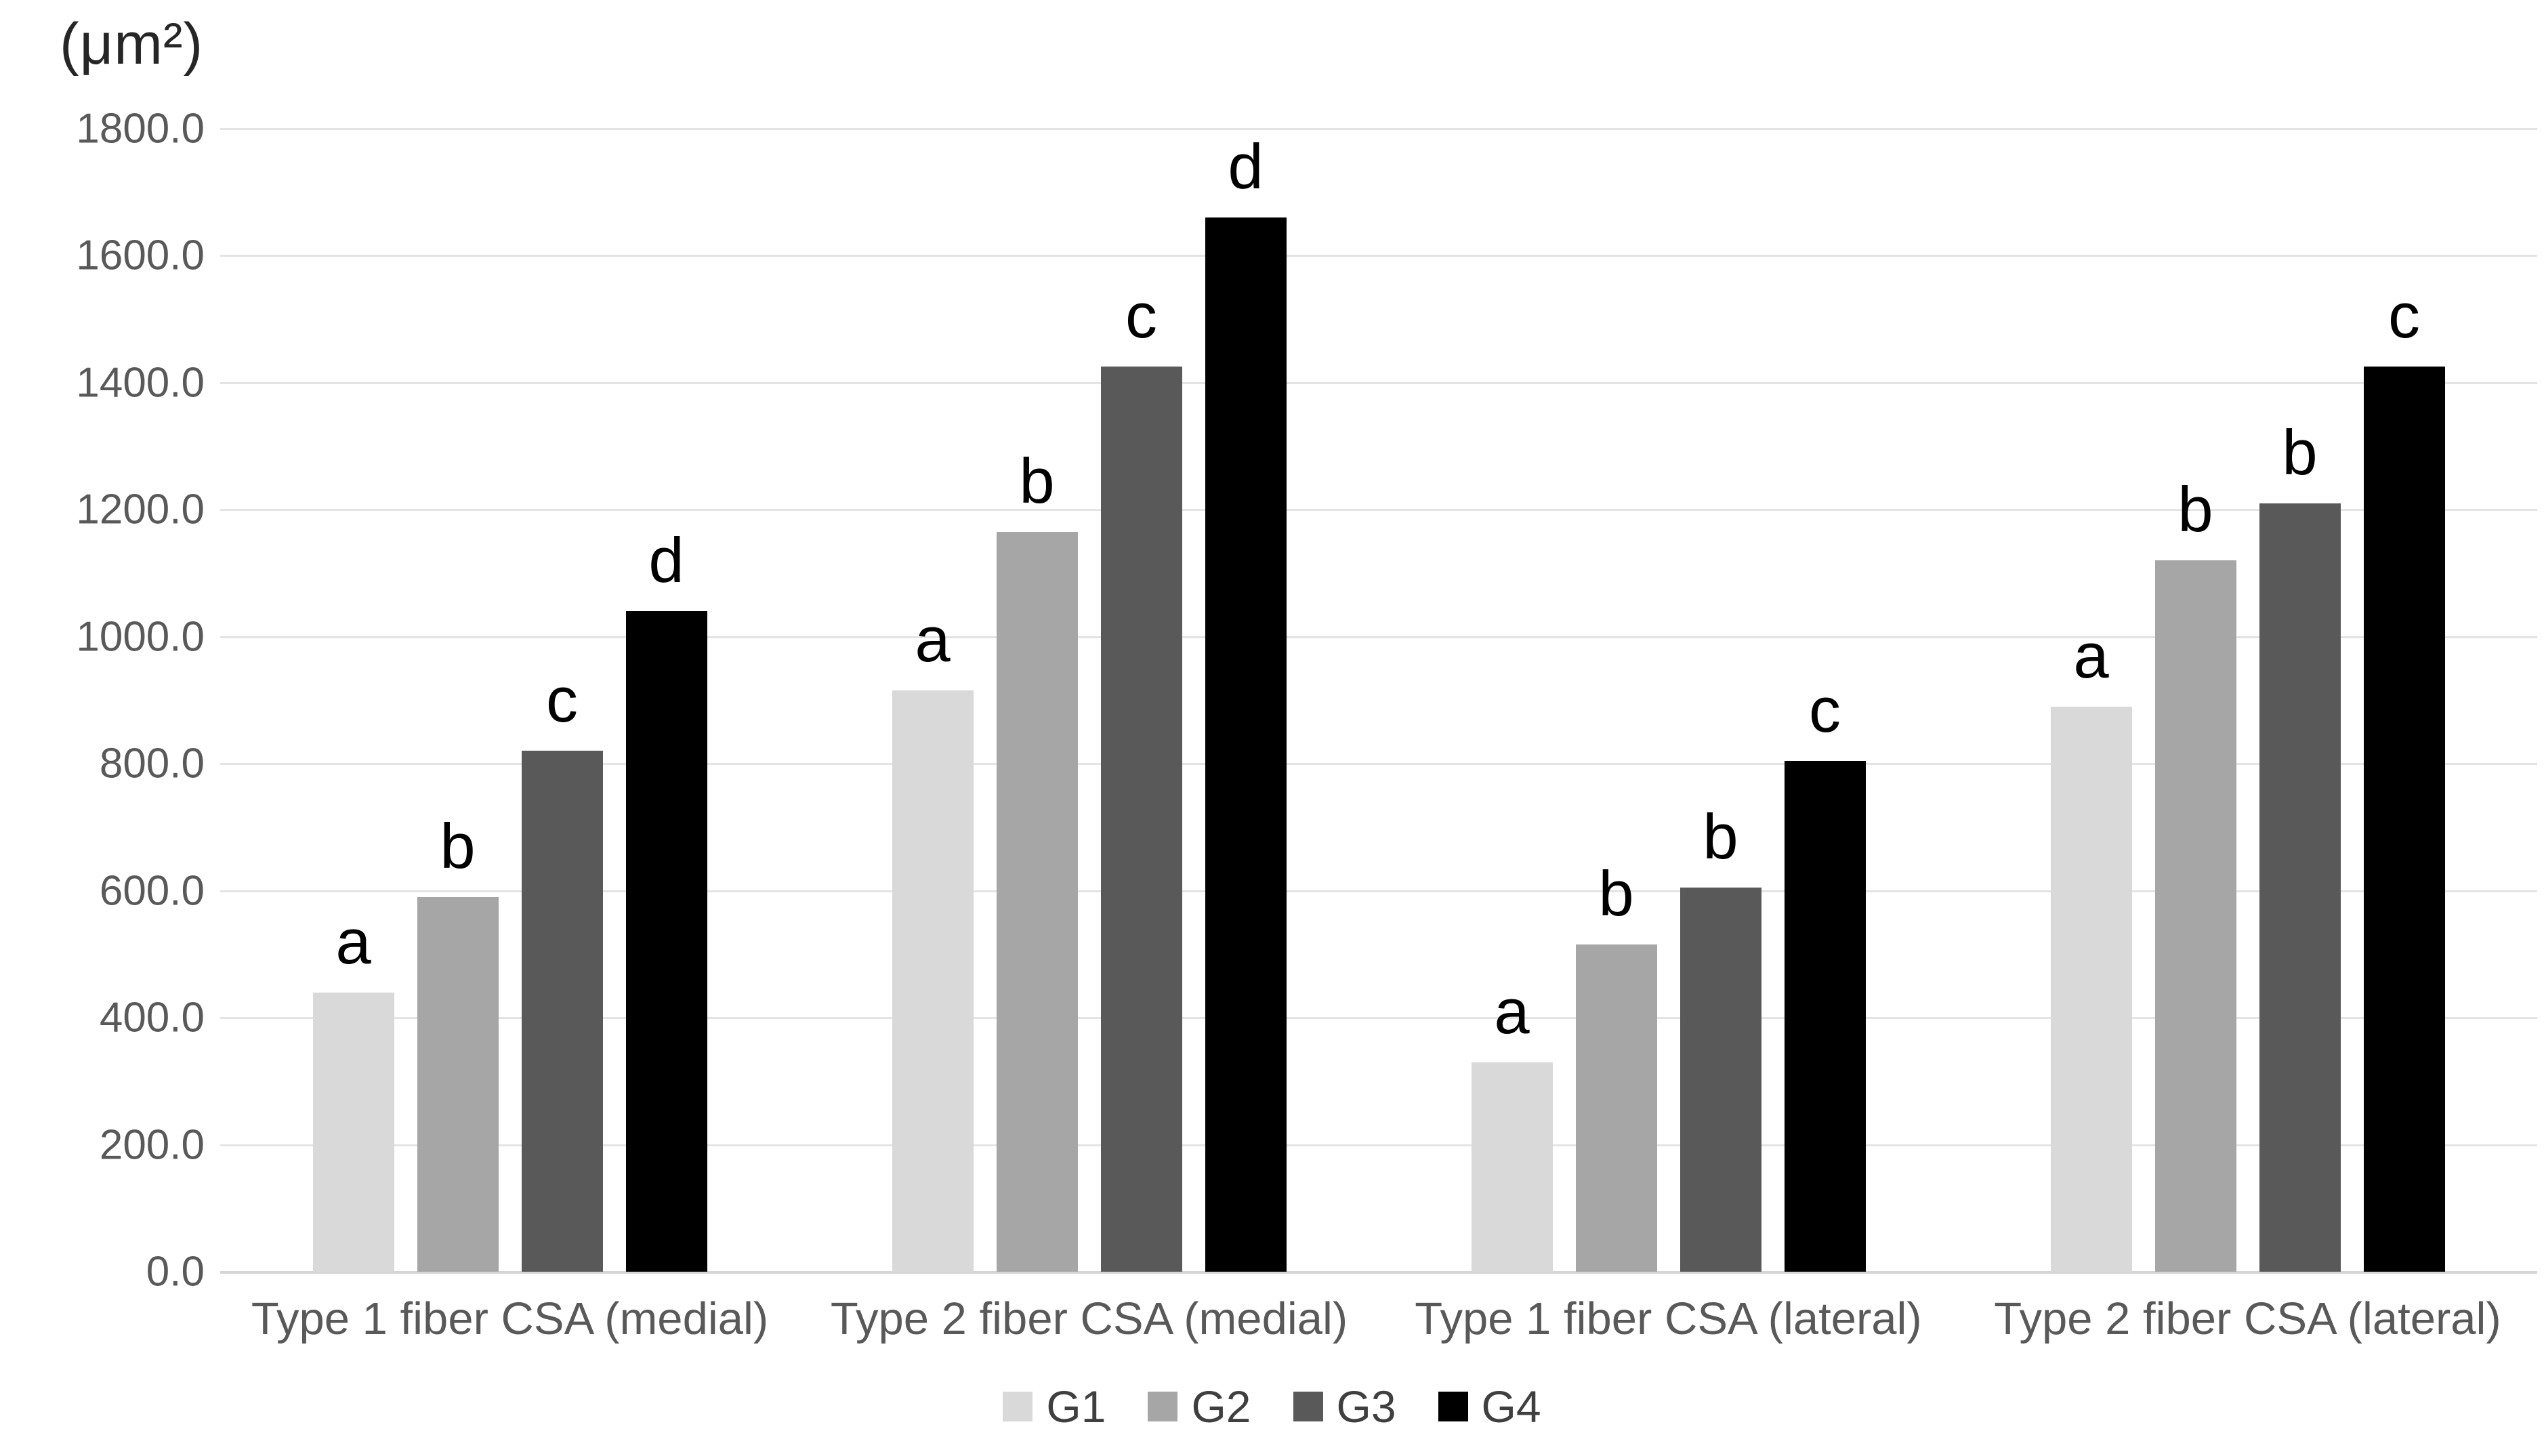  Describe the element at coordinates (1453, 1406) in the screenshot. I see `legend-swatch-g4` at that location.